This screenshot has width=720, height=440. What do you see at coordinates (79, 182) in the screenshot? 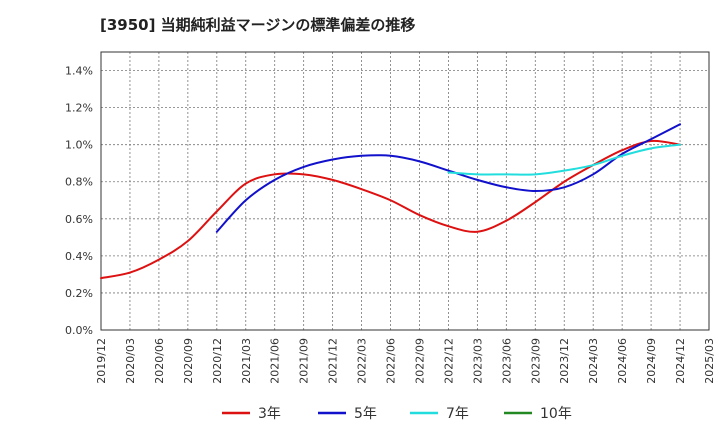
I see `y-tick-label: 0.8%` at bounding box center [79, 182].